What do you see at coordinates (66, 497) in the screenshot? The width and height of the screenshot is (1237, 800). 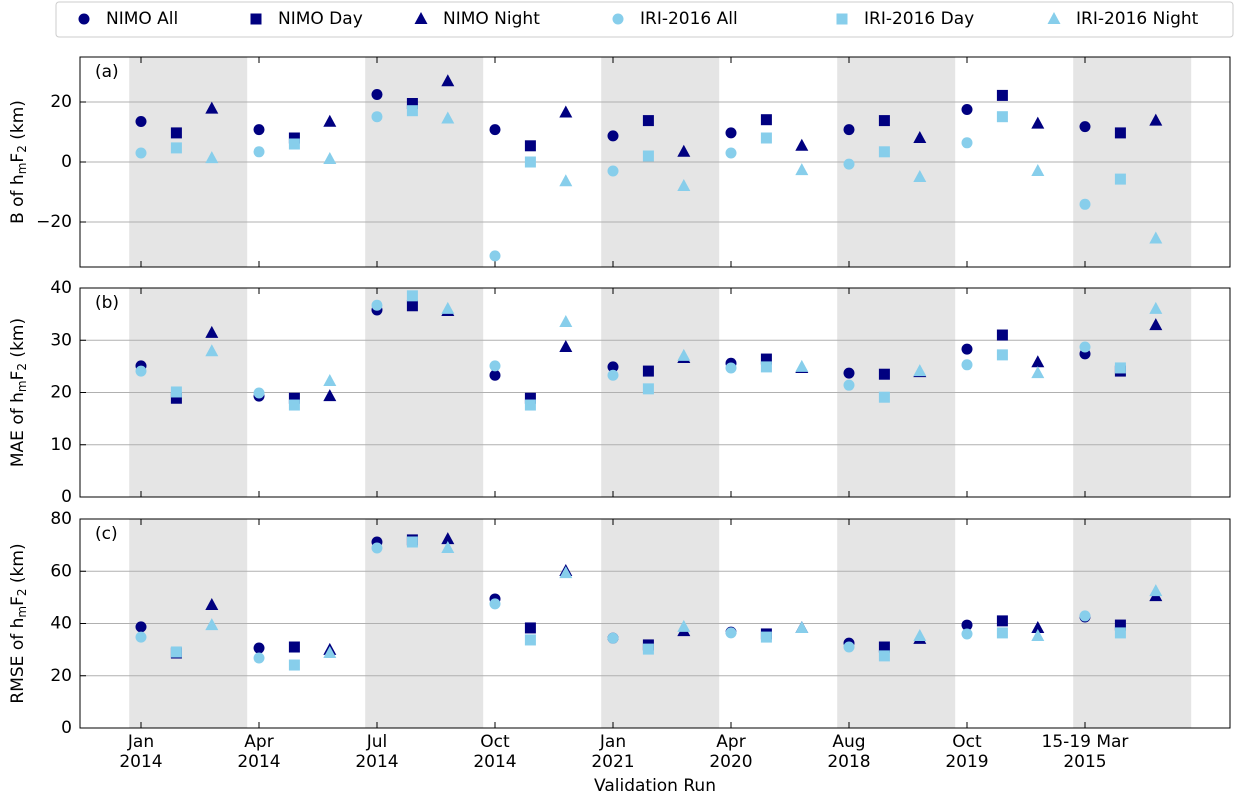 I see `y-tick-label: 0` at bounding box center [66, 497].